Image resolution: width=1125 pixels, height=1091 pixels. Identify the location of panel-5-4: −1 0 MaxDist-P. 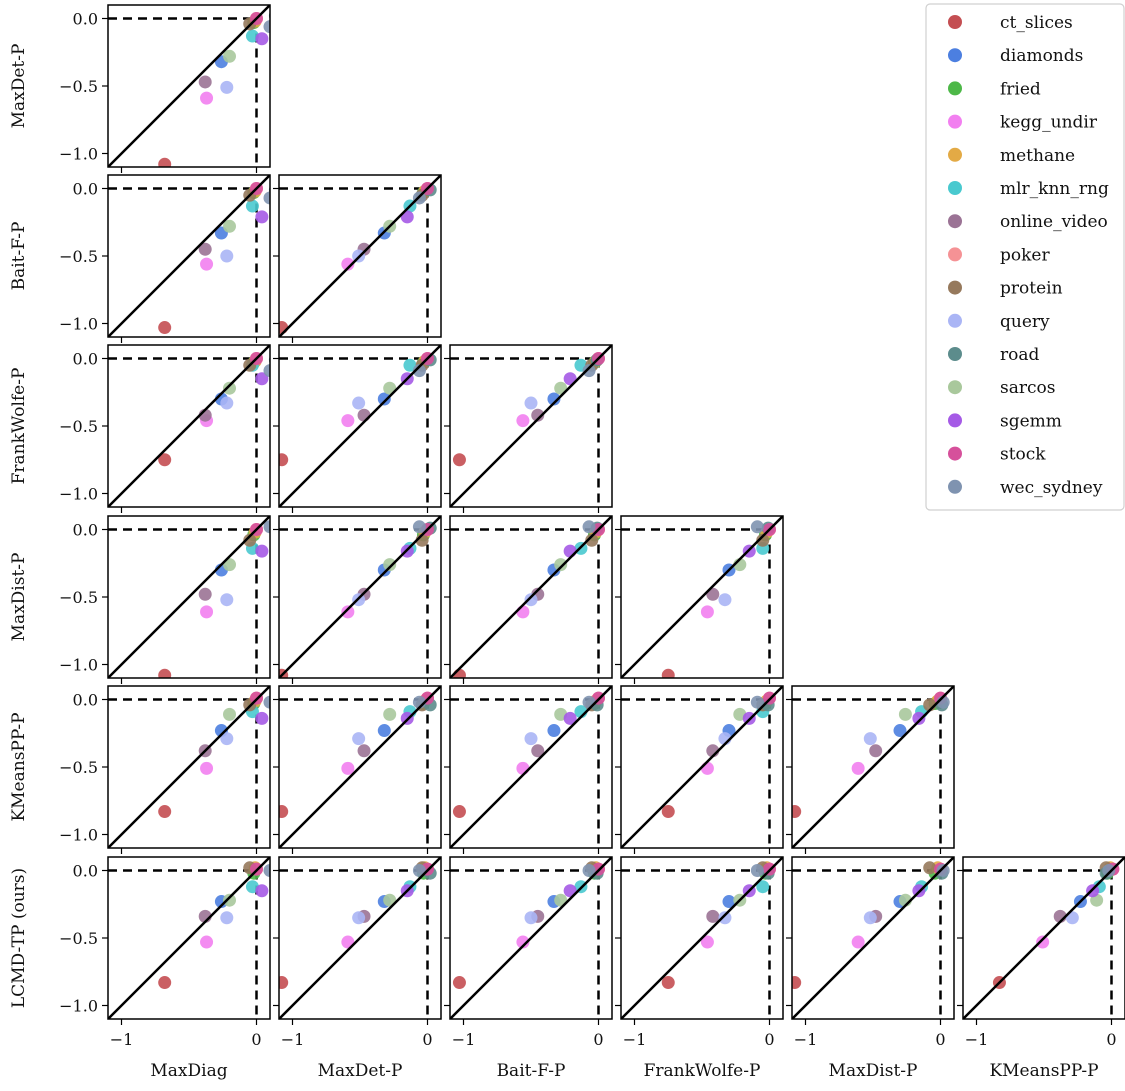
(870, 968).